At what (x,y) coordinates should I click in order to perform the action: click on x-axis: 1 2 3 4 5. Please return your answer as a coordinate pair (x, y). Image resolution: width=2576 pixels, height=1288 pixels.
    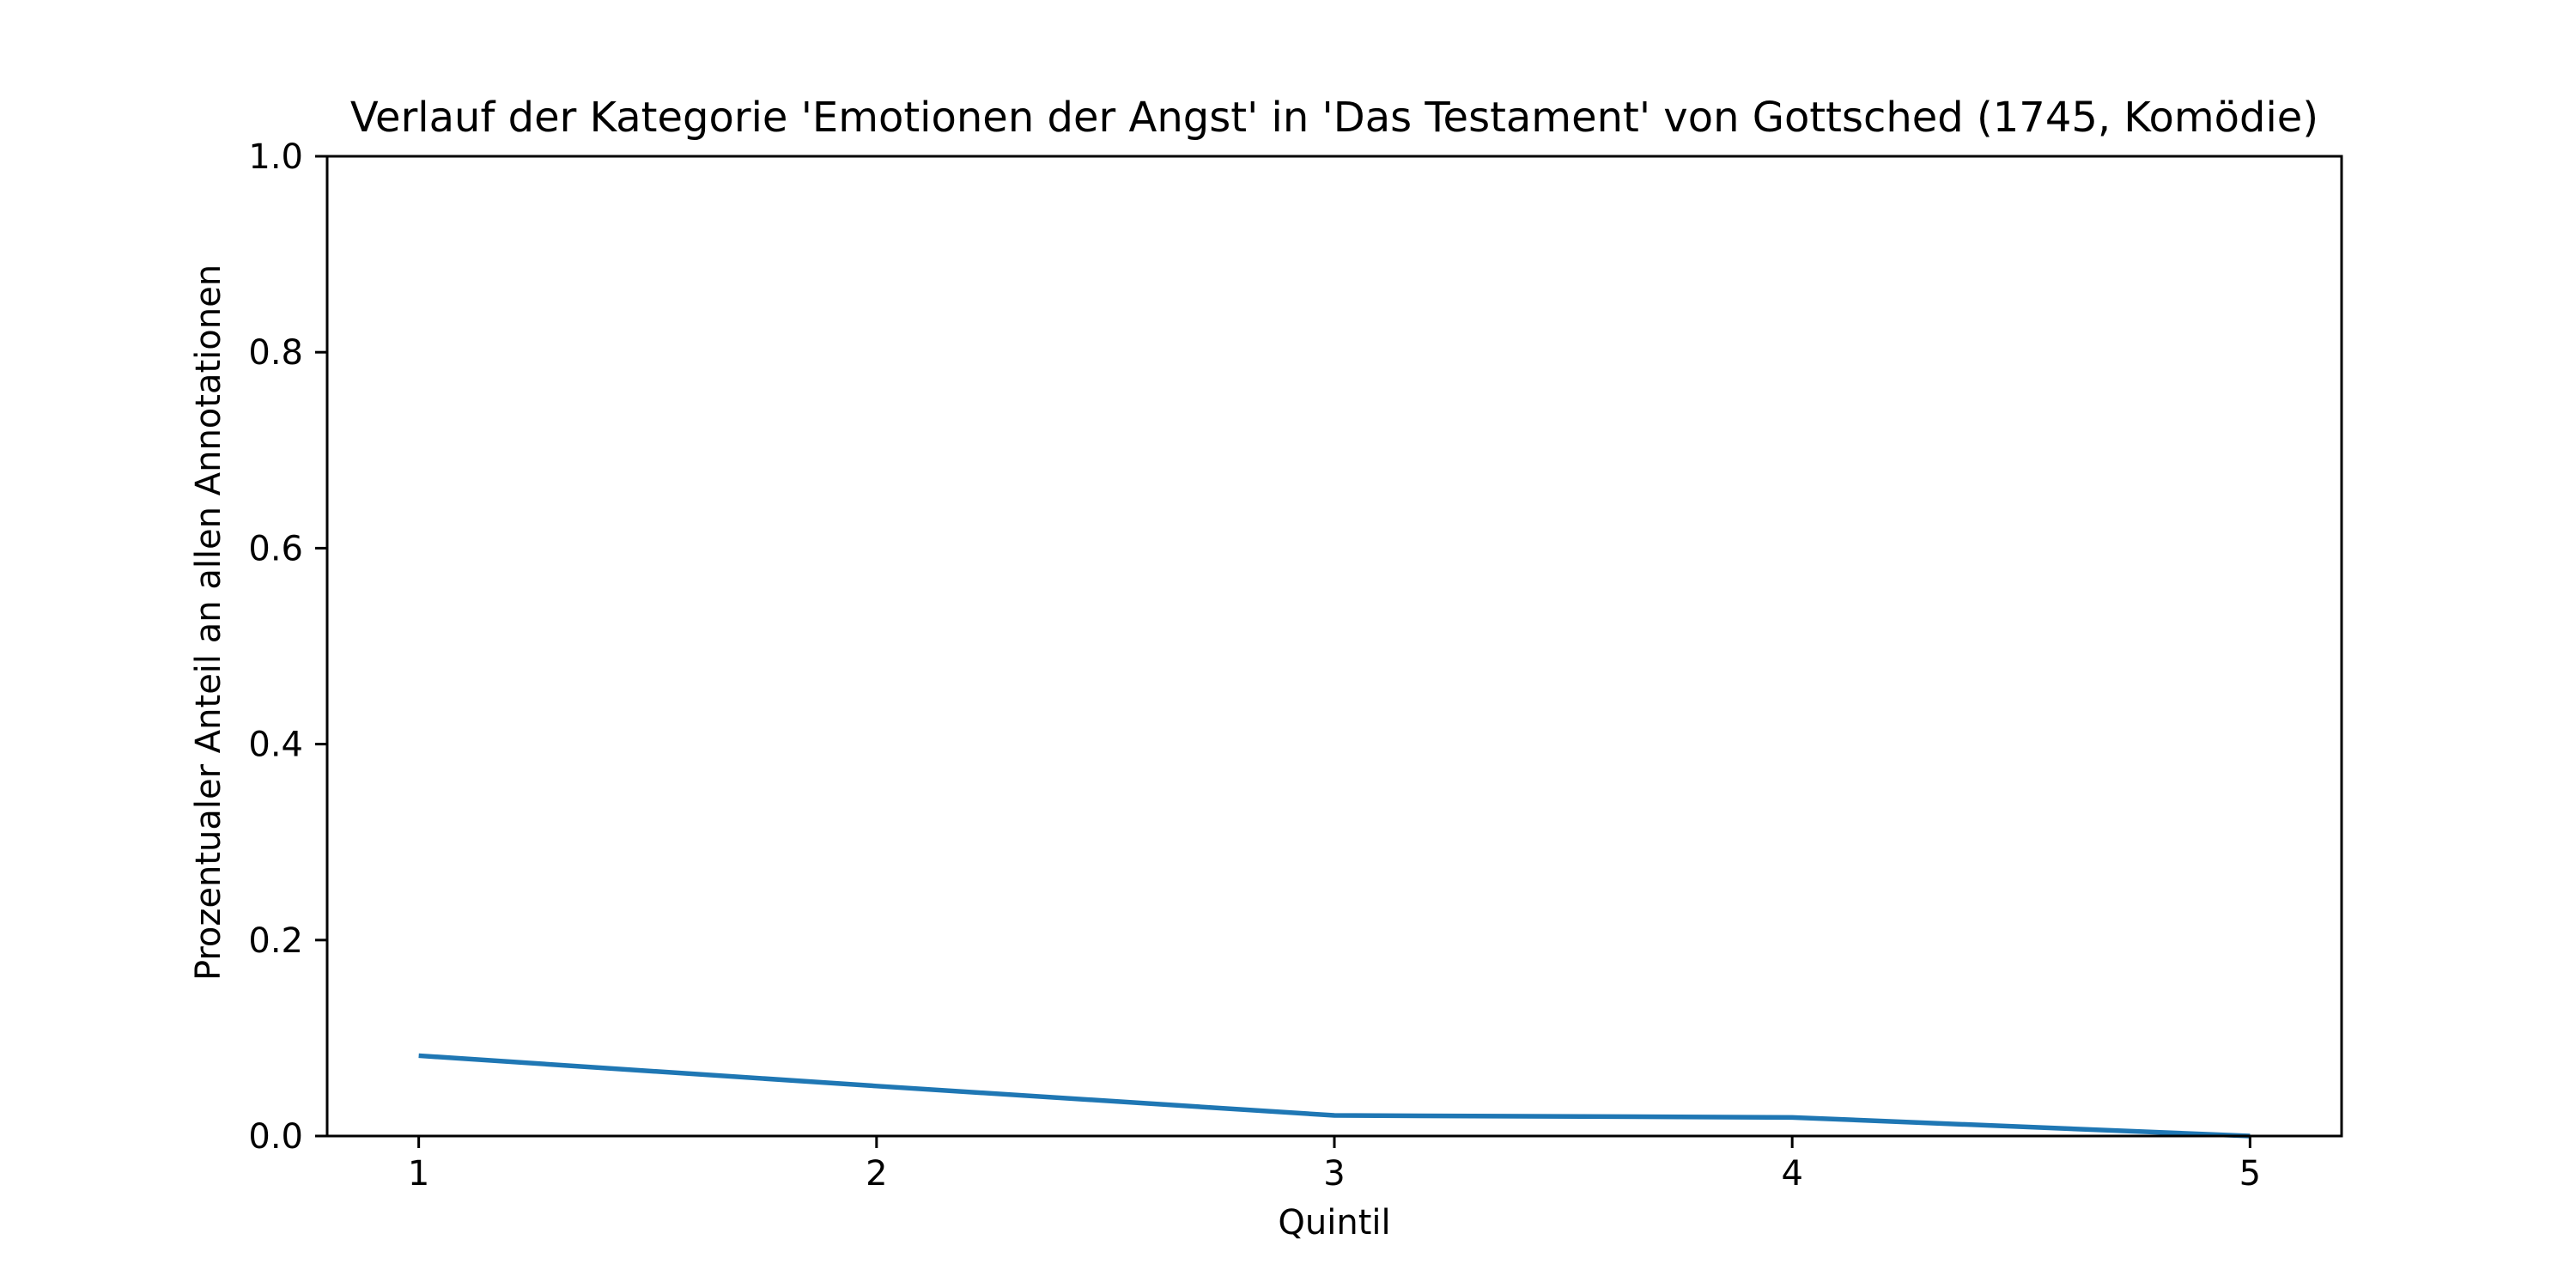
    Looking at the image, I should click on (1334, 1165).